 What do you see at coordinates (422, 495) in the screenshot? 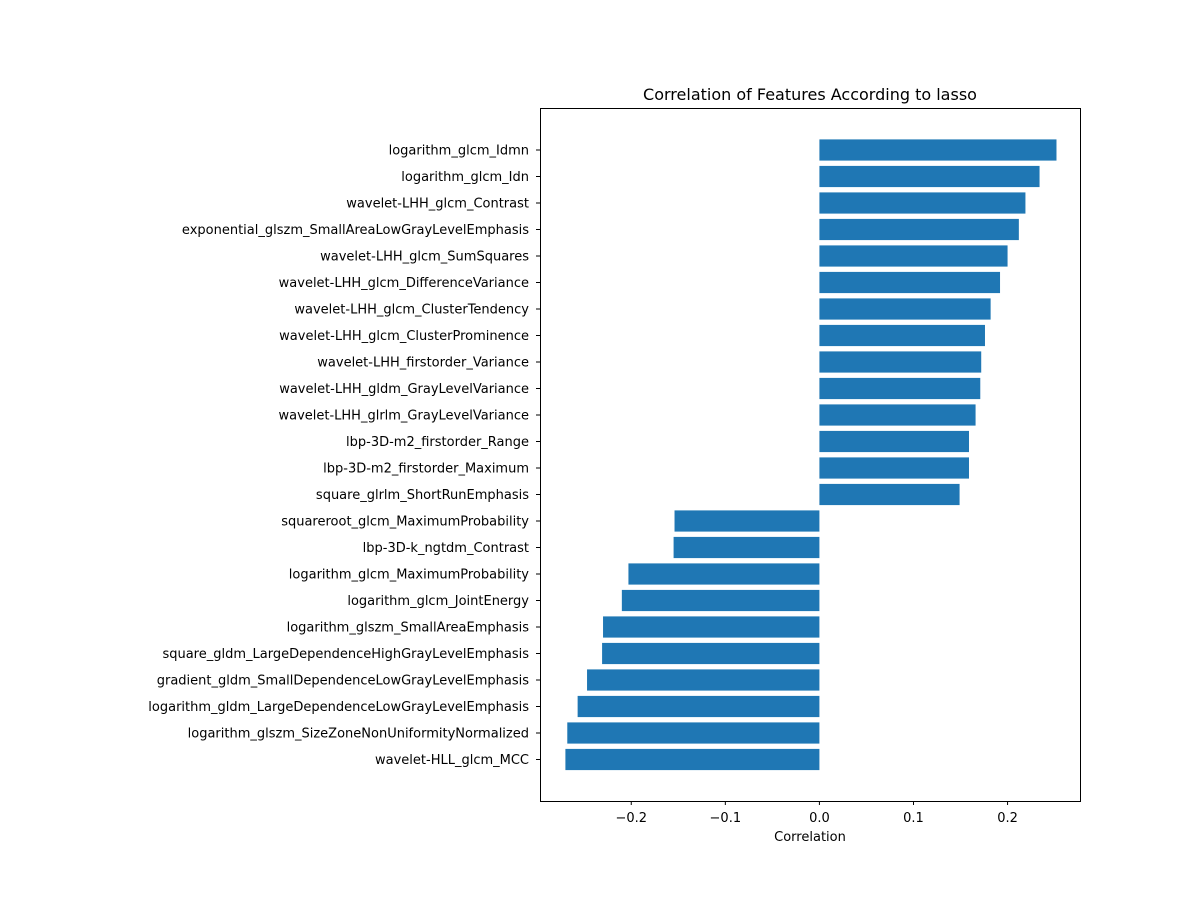
I see `category-label: square_glrlm_ShortRunEmphasis` at bounding box center [422, 495].